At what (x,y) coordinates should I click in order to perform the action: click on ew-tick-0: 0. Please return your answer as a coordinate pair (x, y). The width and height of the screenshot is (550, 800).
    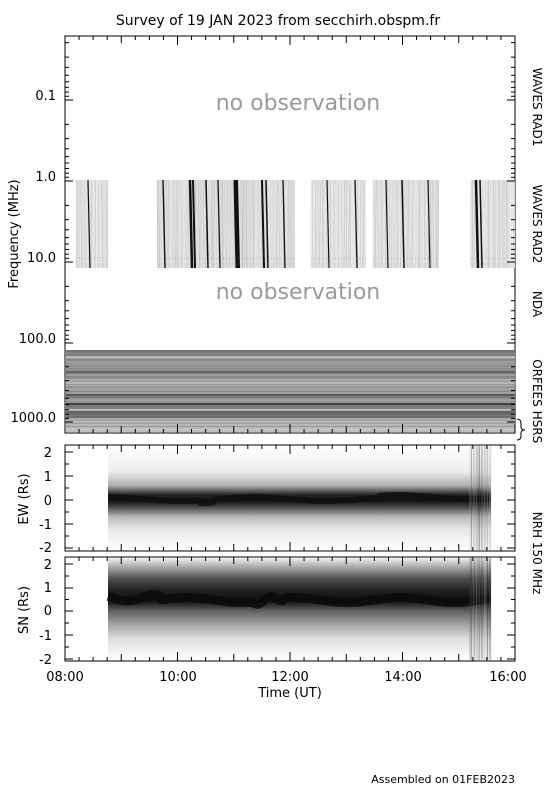
    Looking at the image, I should click on (48, 501).